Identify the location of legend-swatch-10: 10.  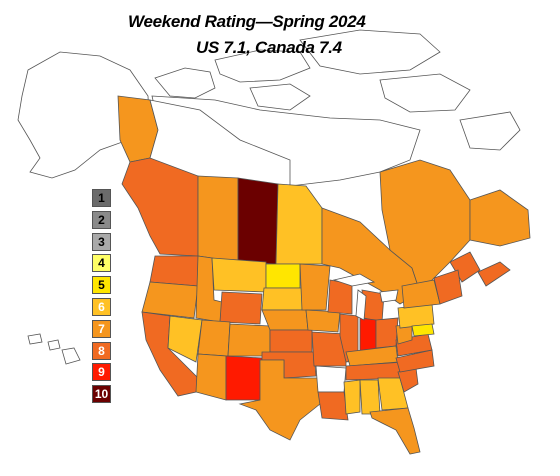
(101, 394).